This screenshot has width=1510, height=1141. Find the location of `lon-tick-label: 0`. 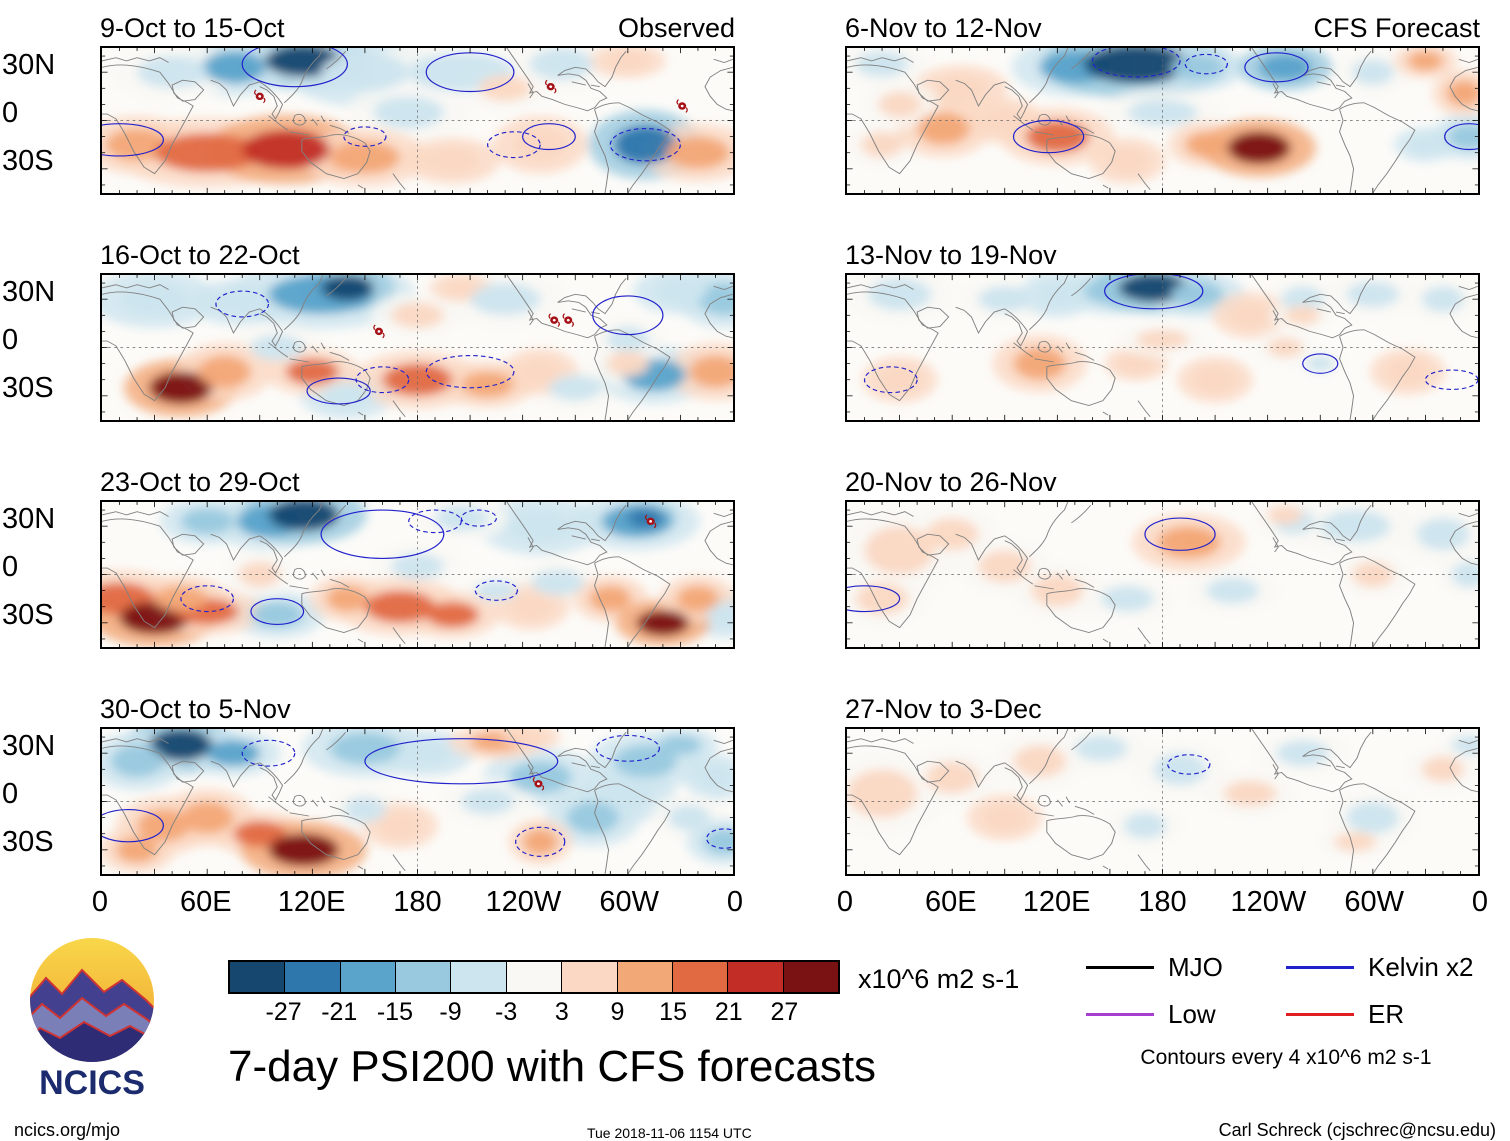

lon-tick-label: 0 is located at coordinates (845, 902).